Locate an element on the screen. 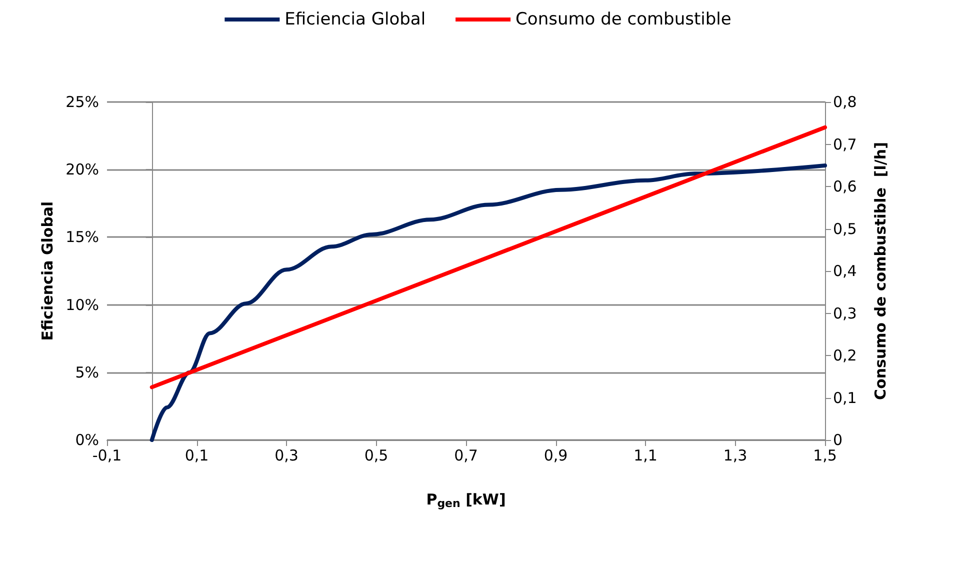 Image resolution: width=956 pixels, height=579 pixels. y-axis-title: Eficiencia Global is located at coordinates (47, 271).